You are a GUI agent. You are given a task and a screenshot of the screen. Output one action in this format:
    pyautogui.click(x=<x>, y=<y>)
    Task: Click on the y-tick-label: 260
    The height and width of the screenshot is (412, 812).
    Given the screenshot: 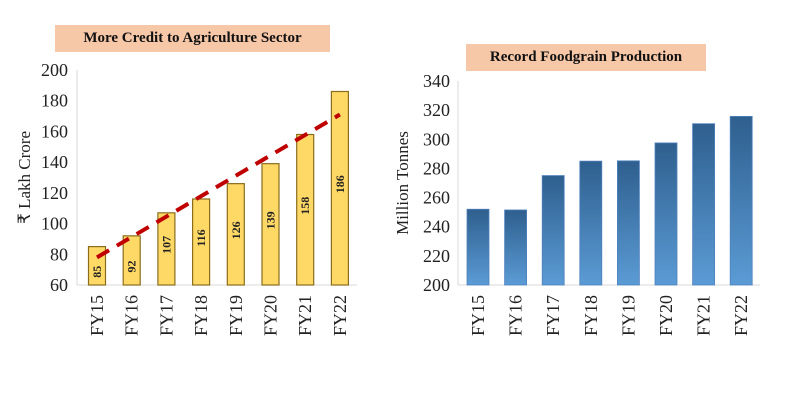 What is the action you would take?
    pyautogui.click(x=436, y=198)
    